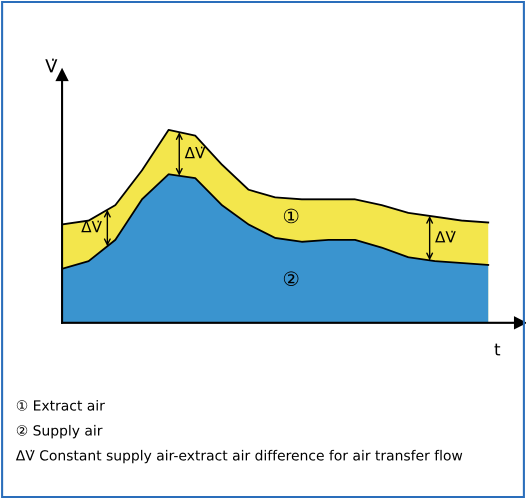 This screenshot has height=499, width=526. I want to click on x-axis-title: t, so click(497, 350).